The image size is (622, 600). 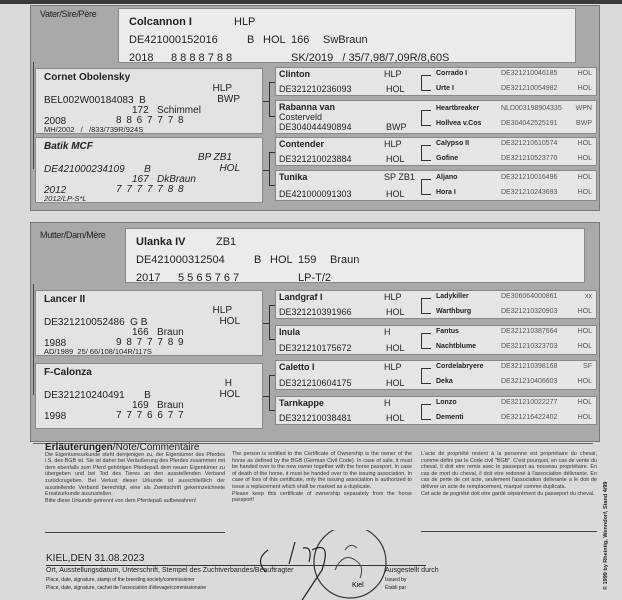 I want to click on great-grandparent-id: NLD003198904335, so click(x=531, y=108).